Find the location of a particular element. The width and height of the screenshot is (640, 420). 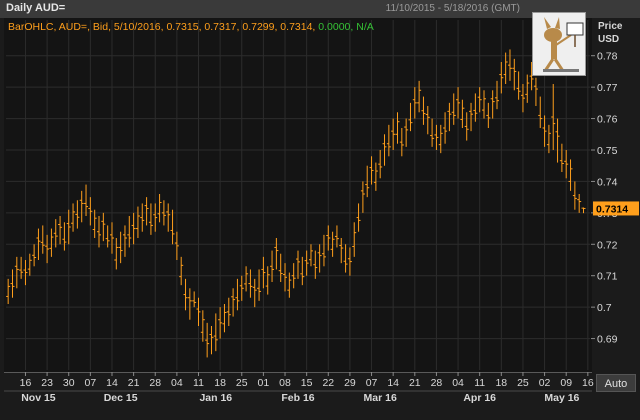

x-tick-label: 04 is located at coordinates (458, 383).